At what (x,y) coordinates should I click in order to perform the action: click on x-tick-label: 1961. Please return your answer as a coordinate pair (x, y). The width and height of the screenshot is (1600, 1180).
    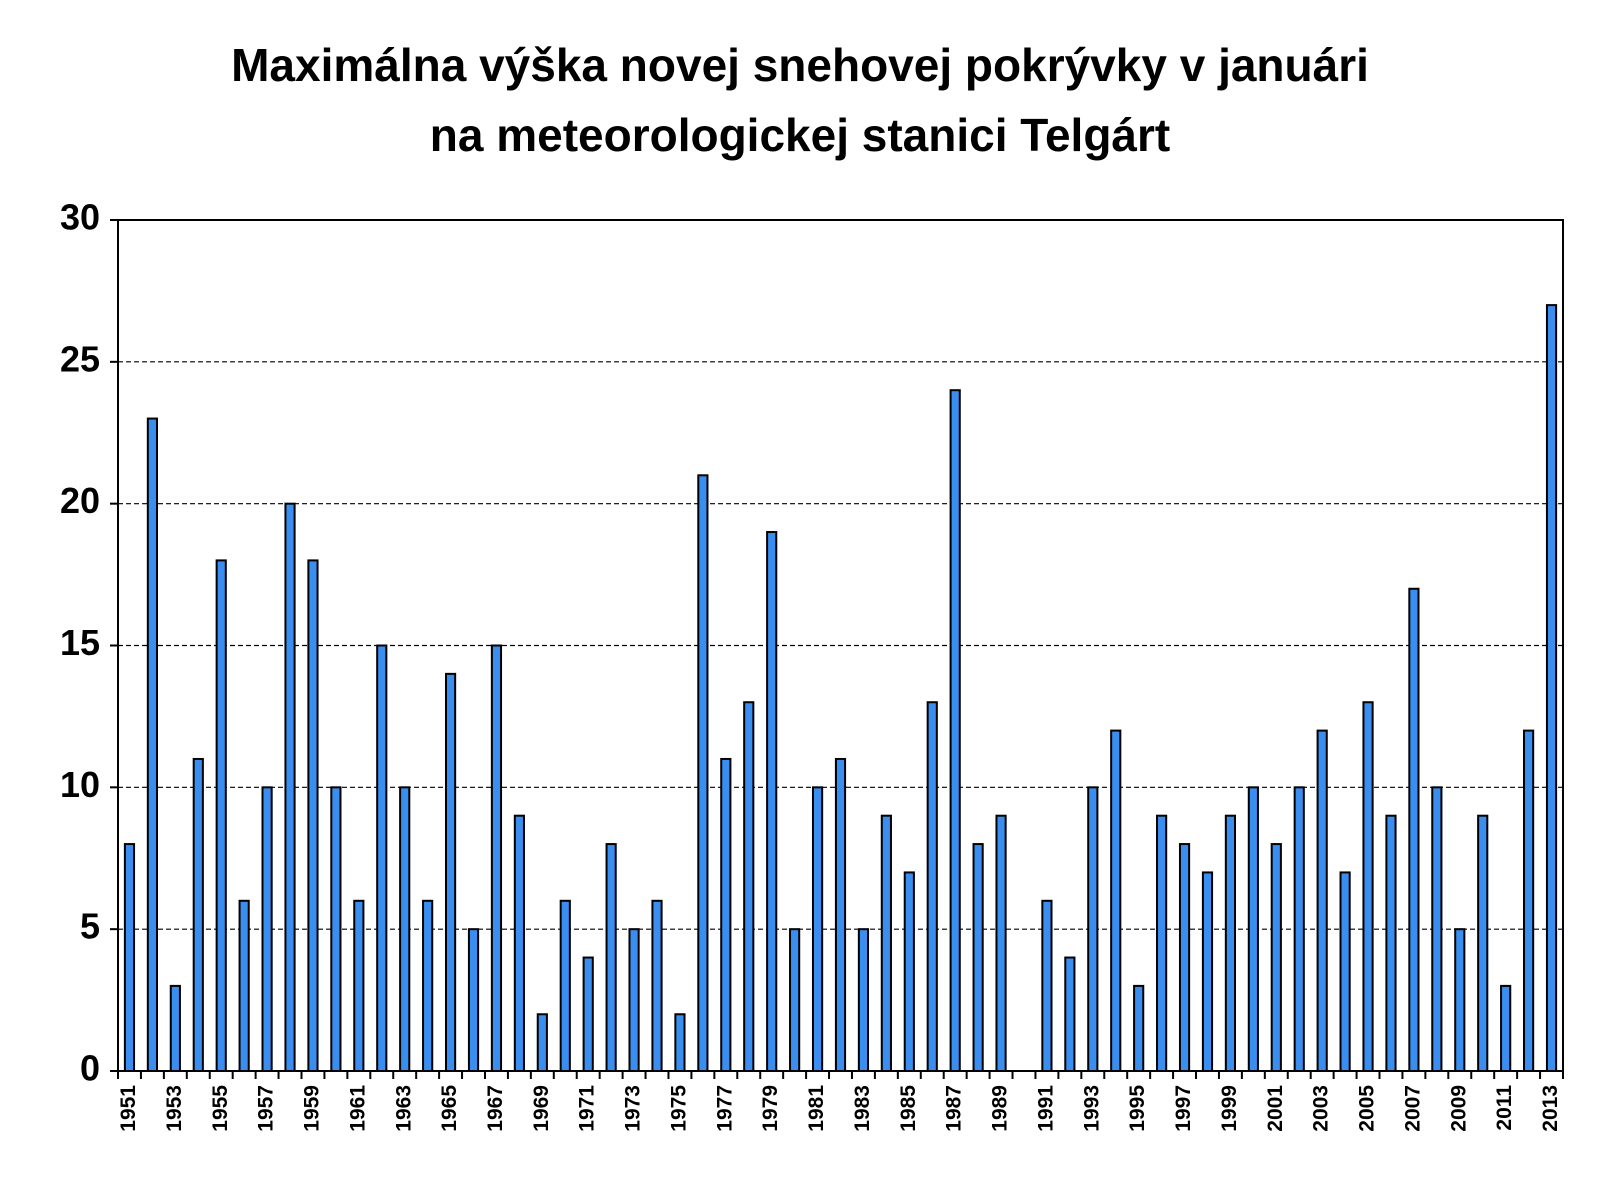
    Looking at the image, I should click on (357, 1108).